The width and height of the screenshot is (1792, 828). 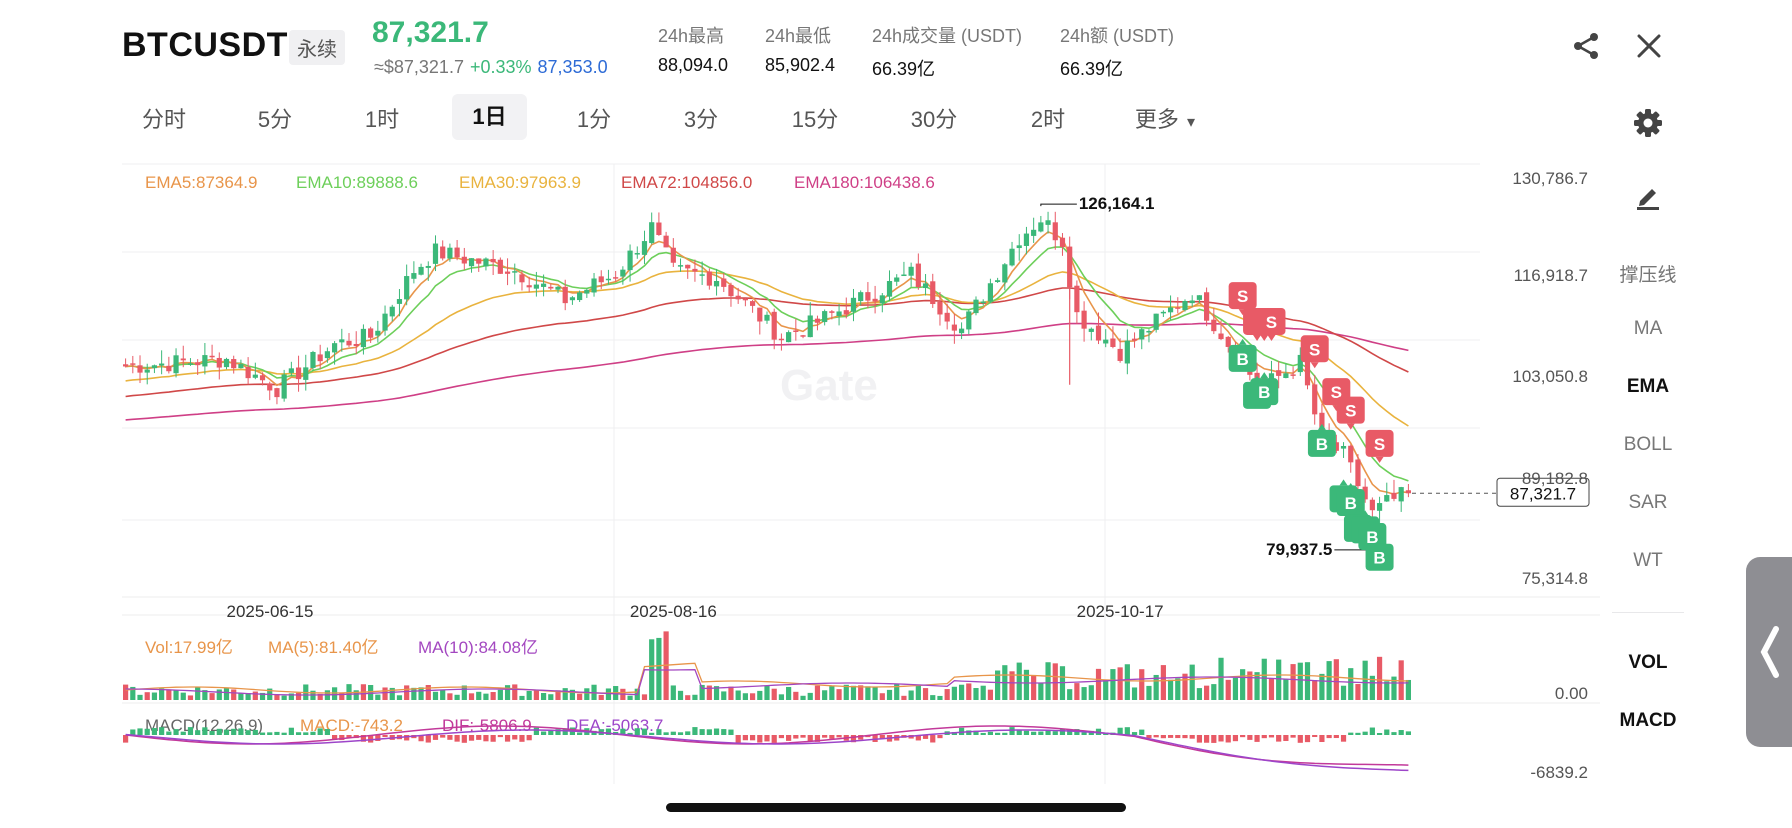 What do you see at coordinates (1648, 560) in the screenshot?
I see `sidebar-item-wt: WT` at bounding box center [1648, 560].